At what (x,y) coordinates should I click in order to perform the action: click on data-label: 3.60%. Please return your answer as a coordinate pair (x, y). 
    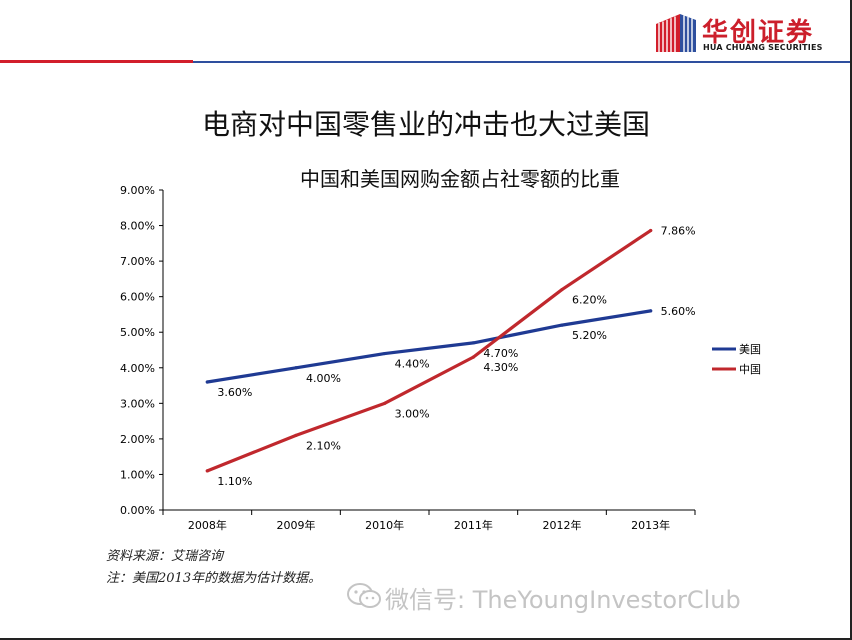
    Looking at the image, I should click on (234, 392).